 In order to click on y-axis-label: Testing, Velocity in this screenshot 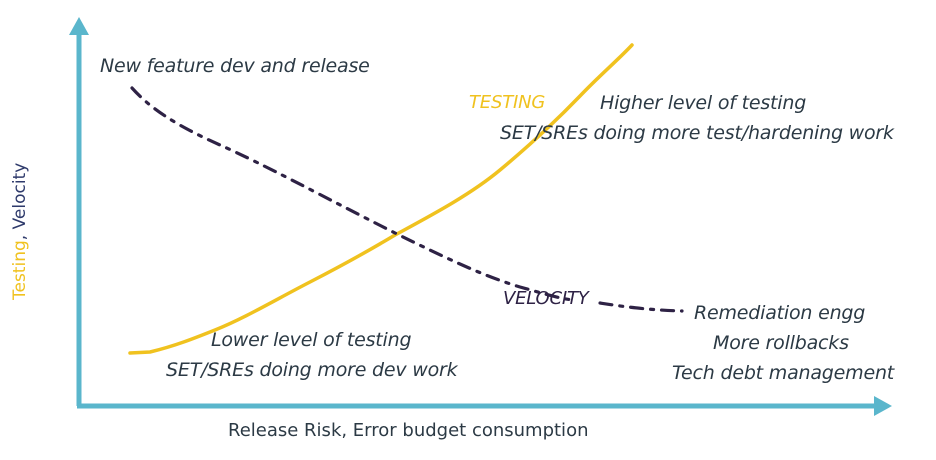, I will do `click(20, 231)`.